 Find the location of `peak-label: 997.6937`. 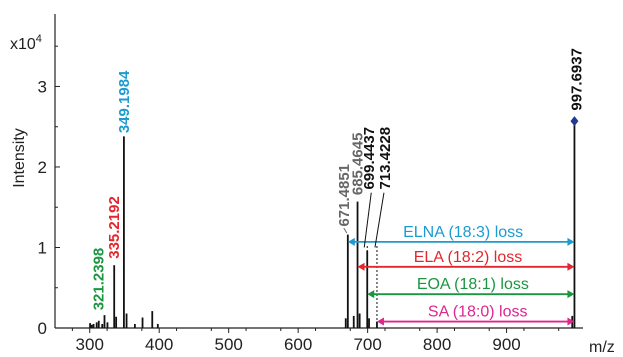

peak-label: 997.6937 is located at coordinates (576, 79).